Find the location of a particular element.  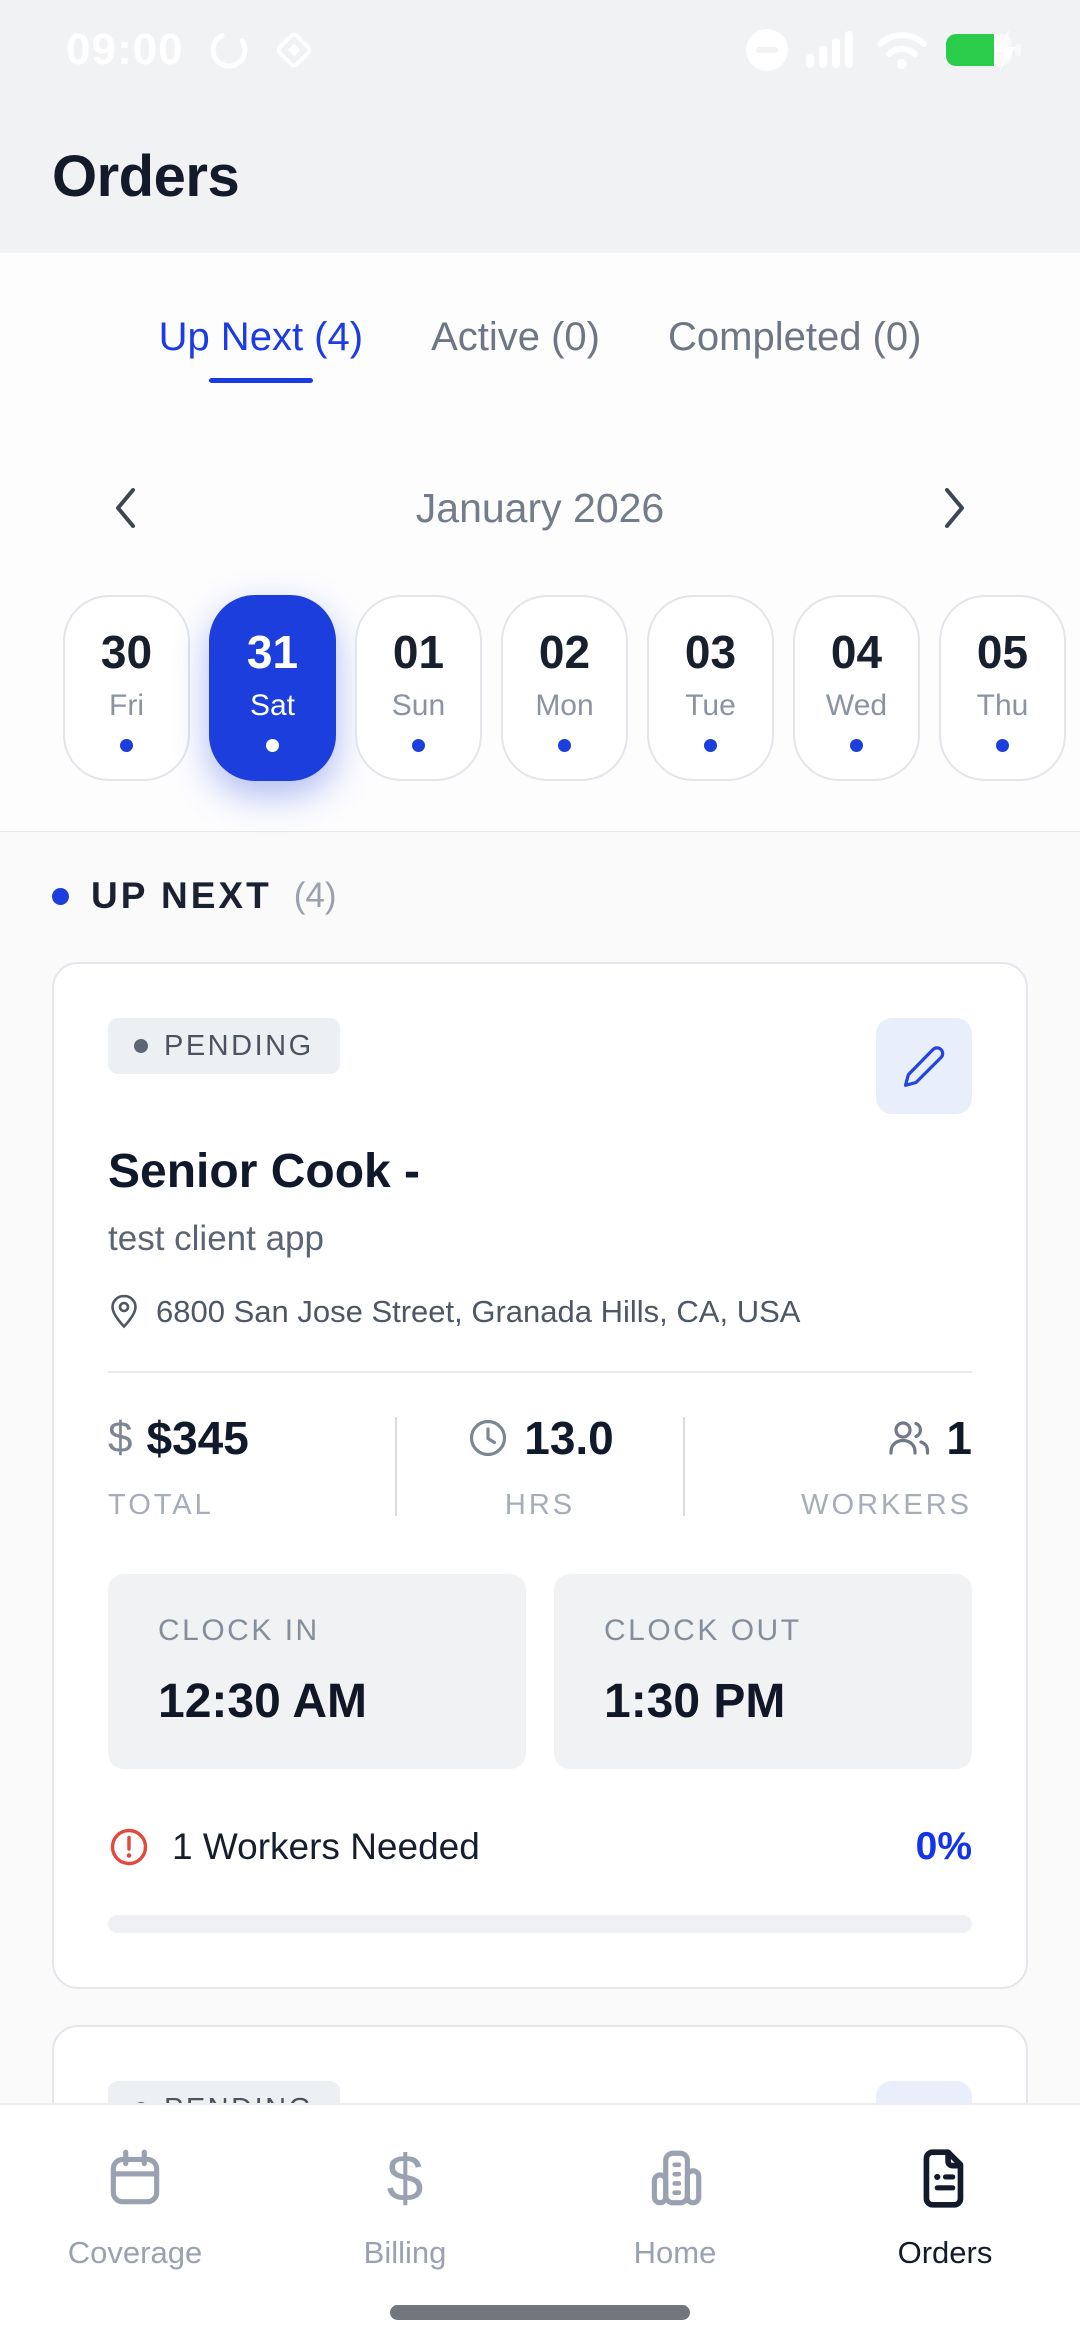

section-label: UP NEXT is located at coordinates (181, 895).